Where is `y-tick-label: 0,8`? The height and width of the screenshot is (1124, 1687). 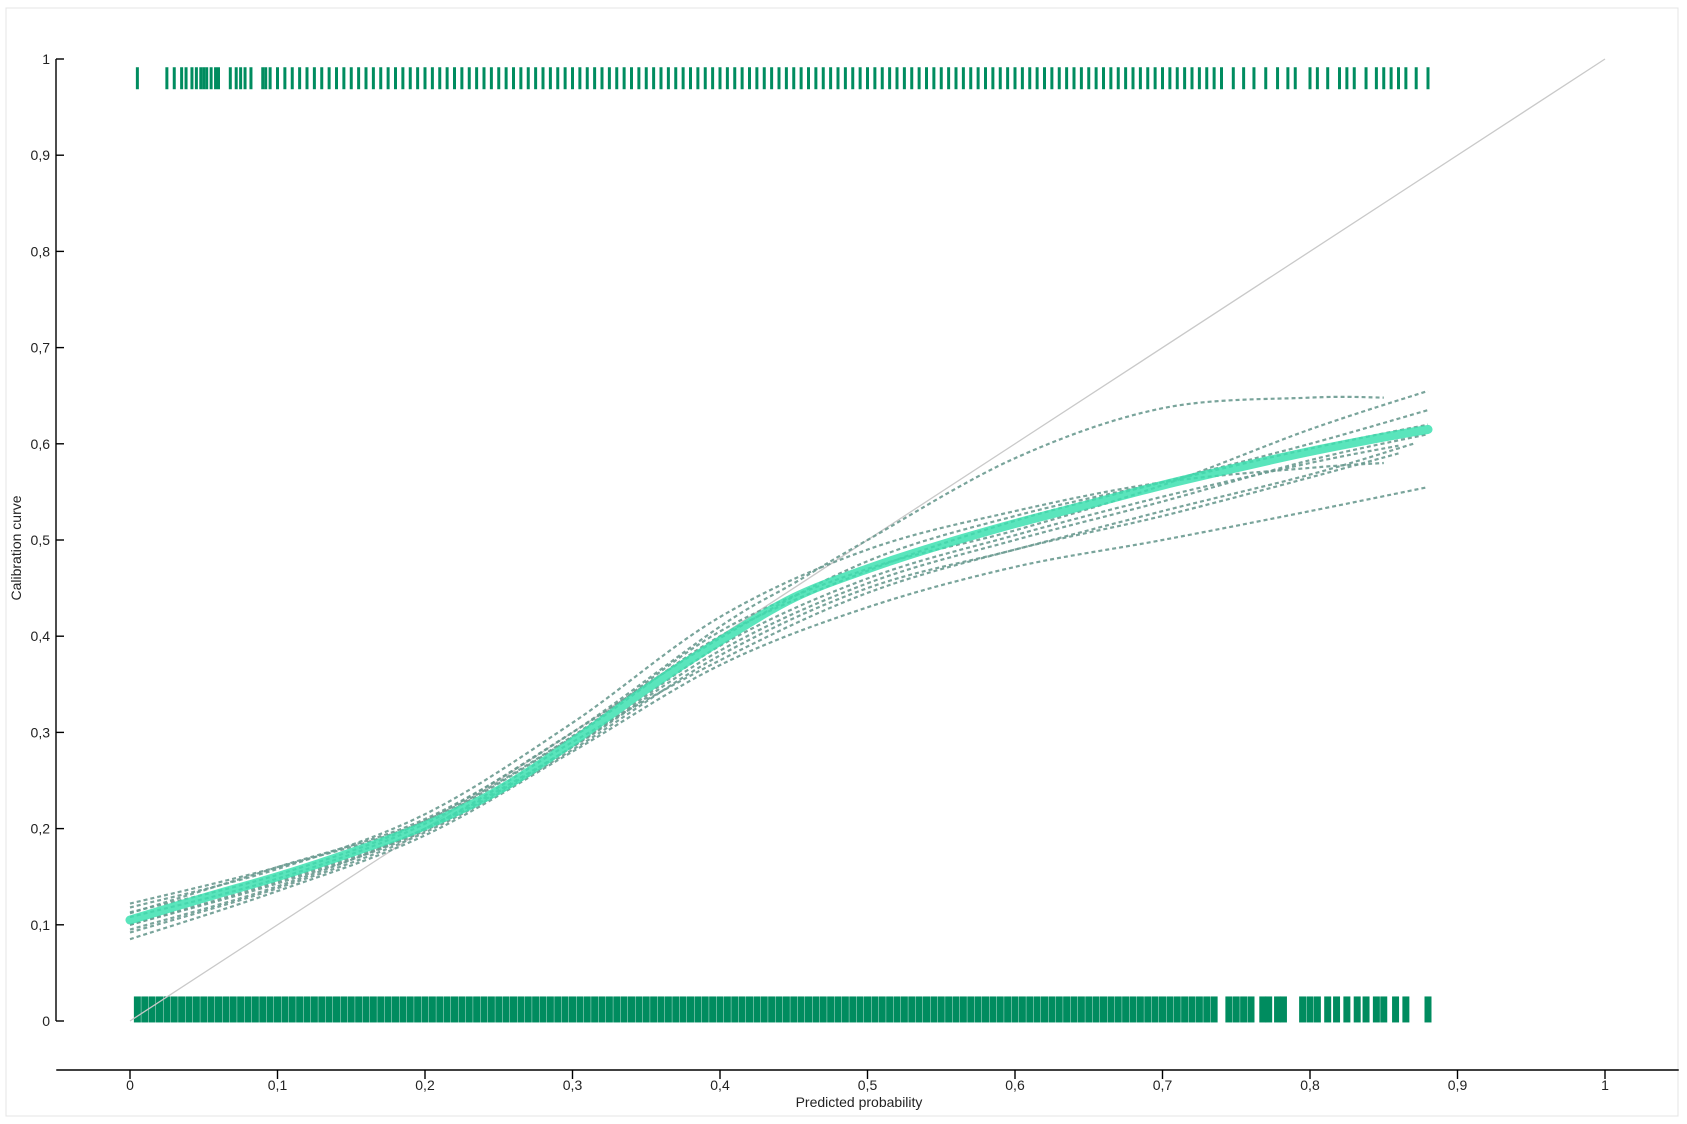
y-tick-label: 0,8 is located at coordinates (41, 251).